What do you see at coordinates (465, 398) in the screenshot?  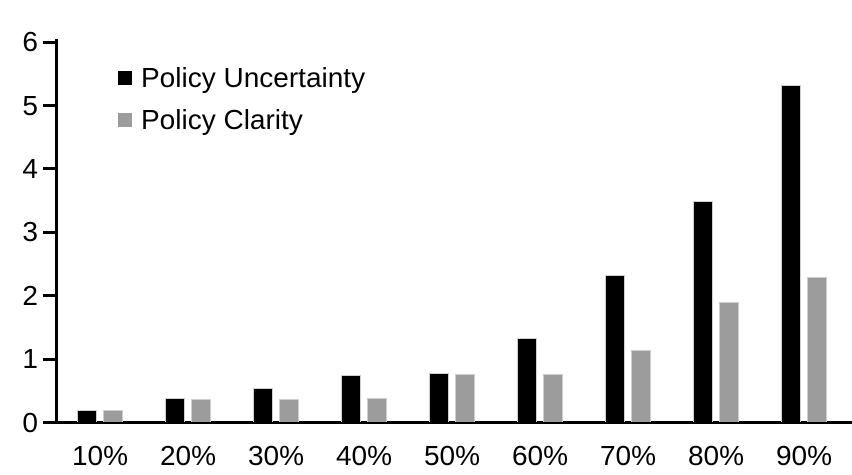 I see `bar-policy-clarity-50%` at bounding box center [465, 398].